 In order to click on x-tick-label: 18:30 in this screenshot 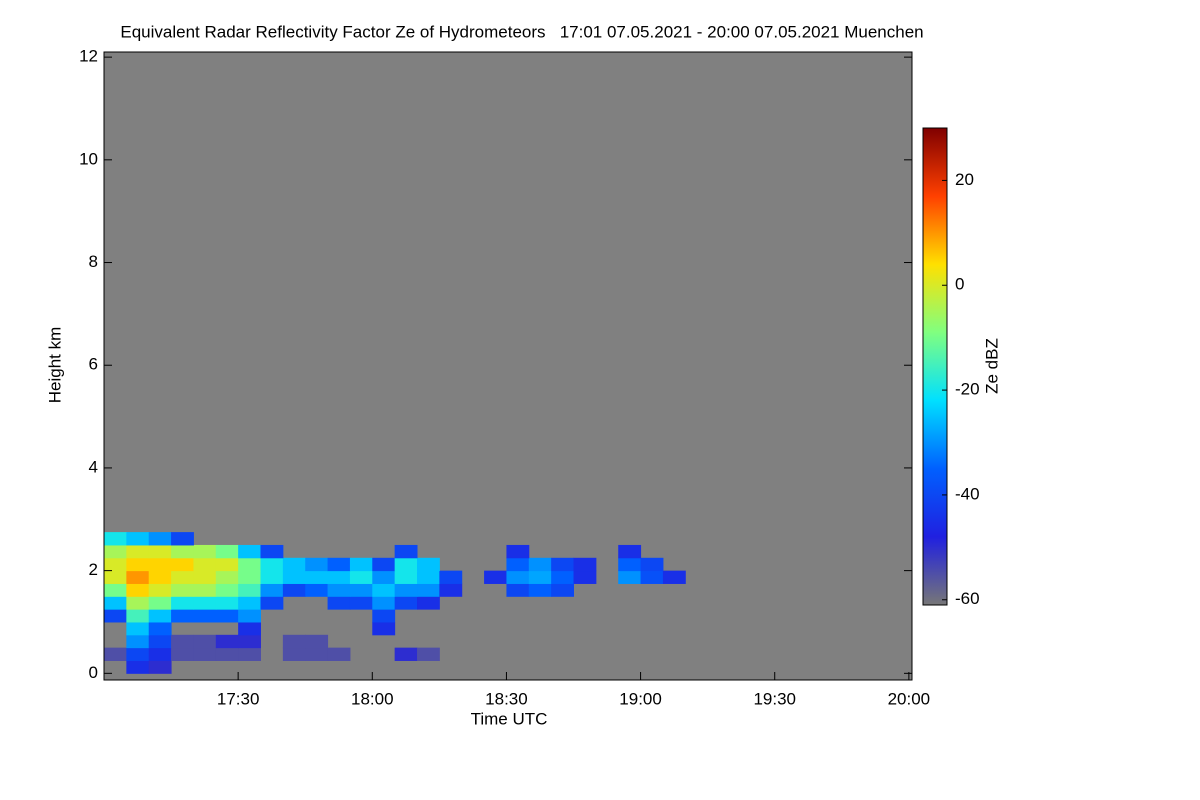, I will do `click(506, 698)`.